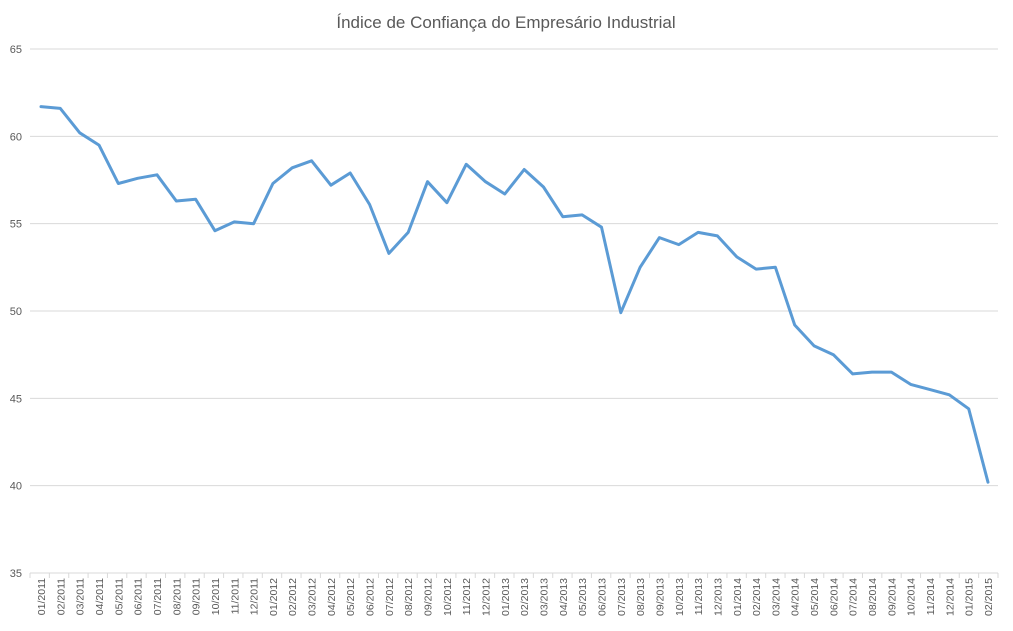  I want to click on x-tick-label: 04/2014, so click(796, 597).